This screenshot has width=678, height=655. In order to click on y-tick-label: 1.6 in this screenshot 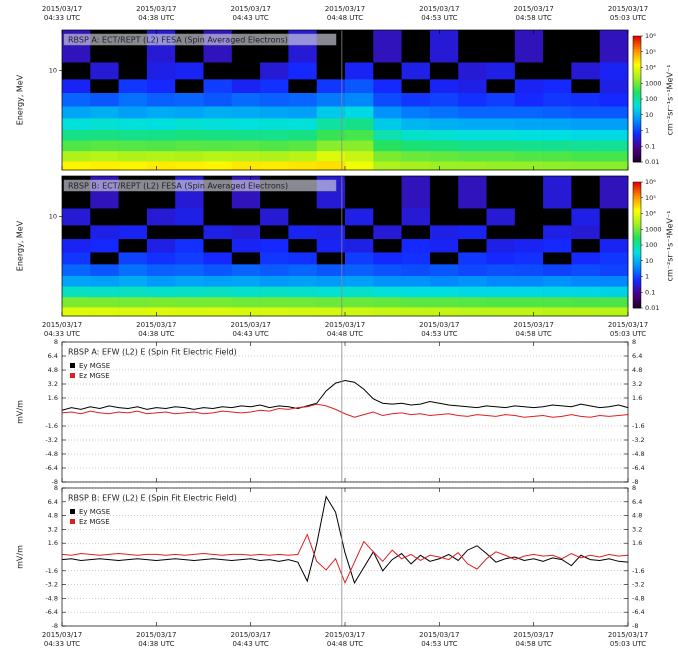, I will do `click(53, 398)`.